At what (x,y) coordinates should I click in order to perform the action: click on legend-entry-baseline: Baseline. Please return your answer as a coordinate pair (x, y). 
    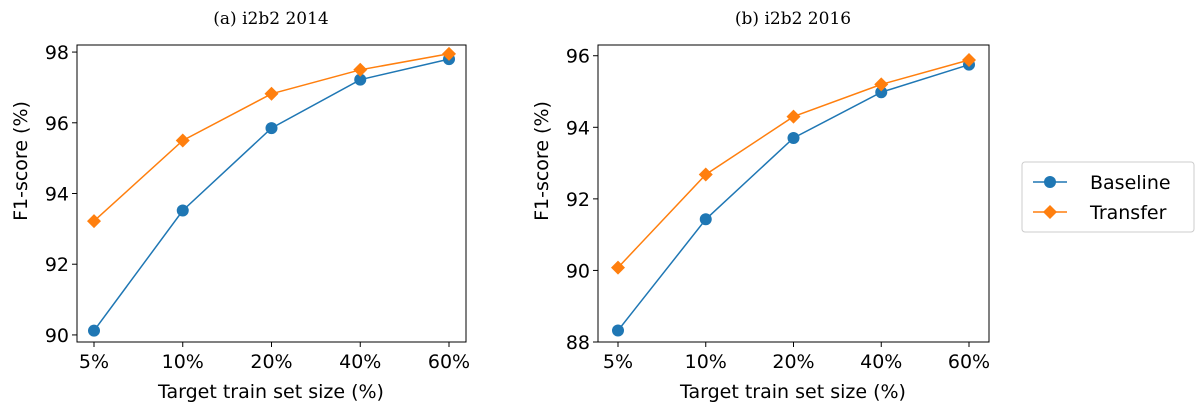
    Looking at the image, I should click on (1102, 183).